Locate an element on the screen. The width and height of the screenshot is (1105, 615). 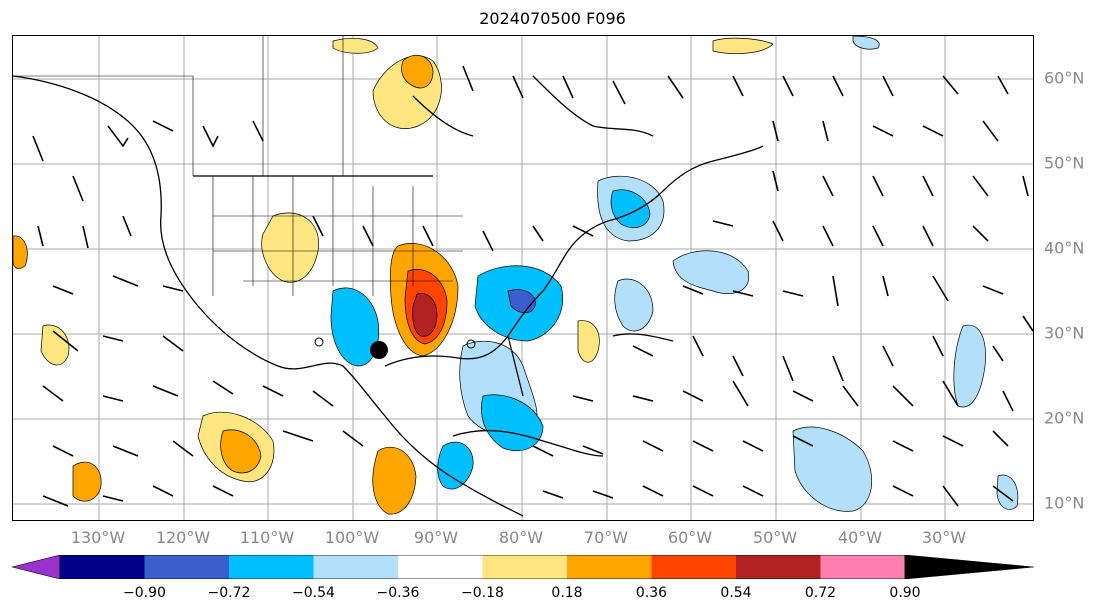
colorbar-tick-label: 0.72 is located at coordinates (820, 593).